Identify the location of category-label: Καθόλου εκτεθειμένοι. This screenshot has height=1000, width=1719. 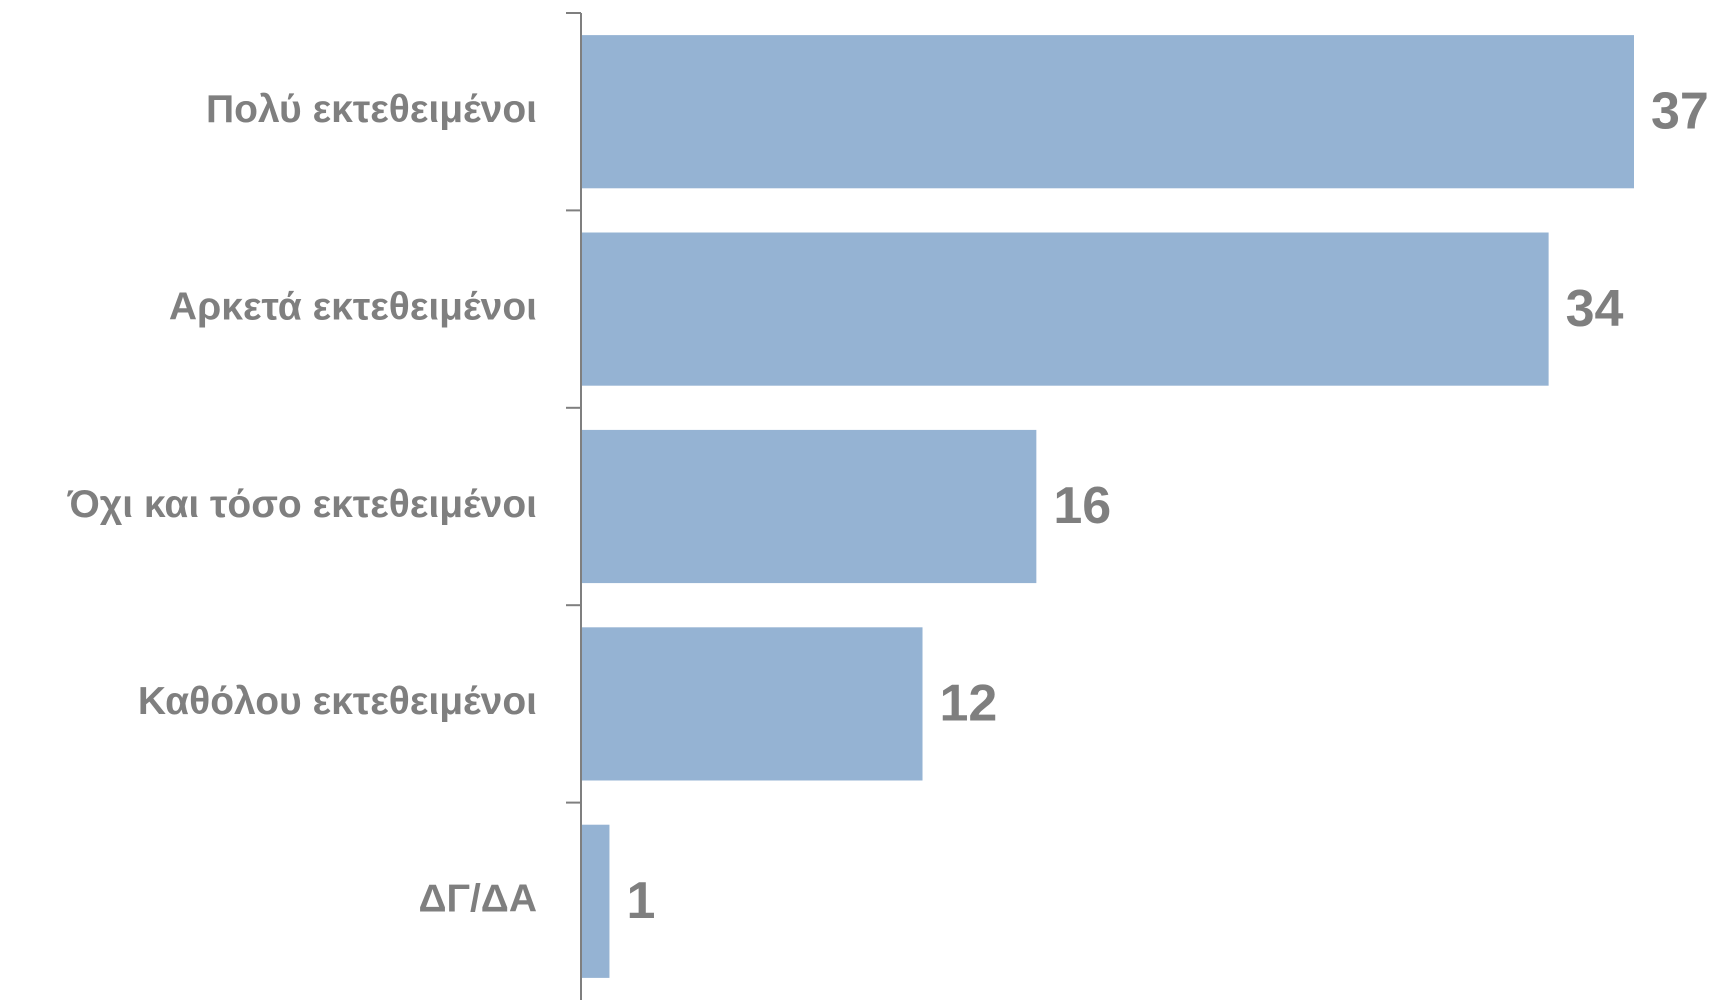
(337, 701).